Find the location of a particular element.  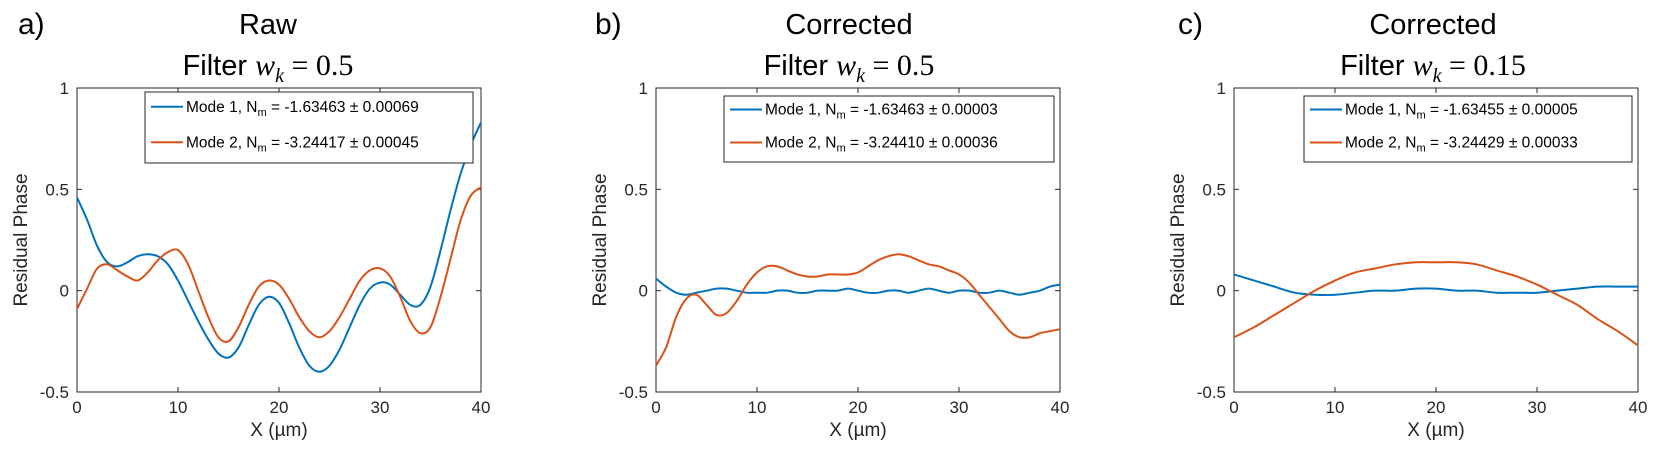

legend-label-mode-1: Mode 1, Nm = -1.63463 ± 0.00069 is located at coordinates (302, 109).